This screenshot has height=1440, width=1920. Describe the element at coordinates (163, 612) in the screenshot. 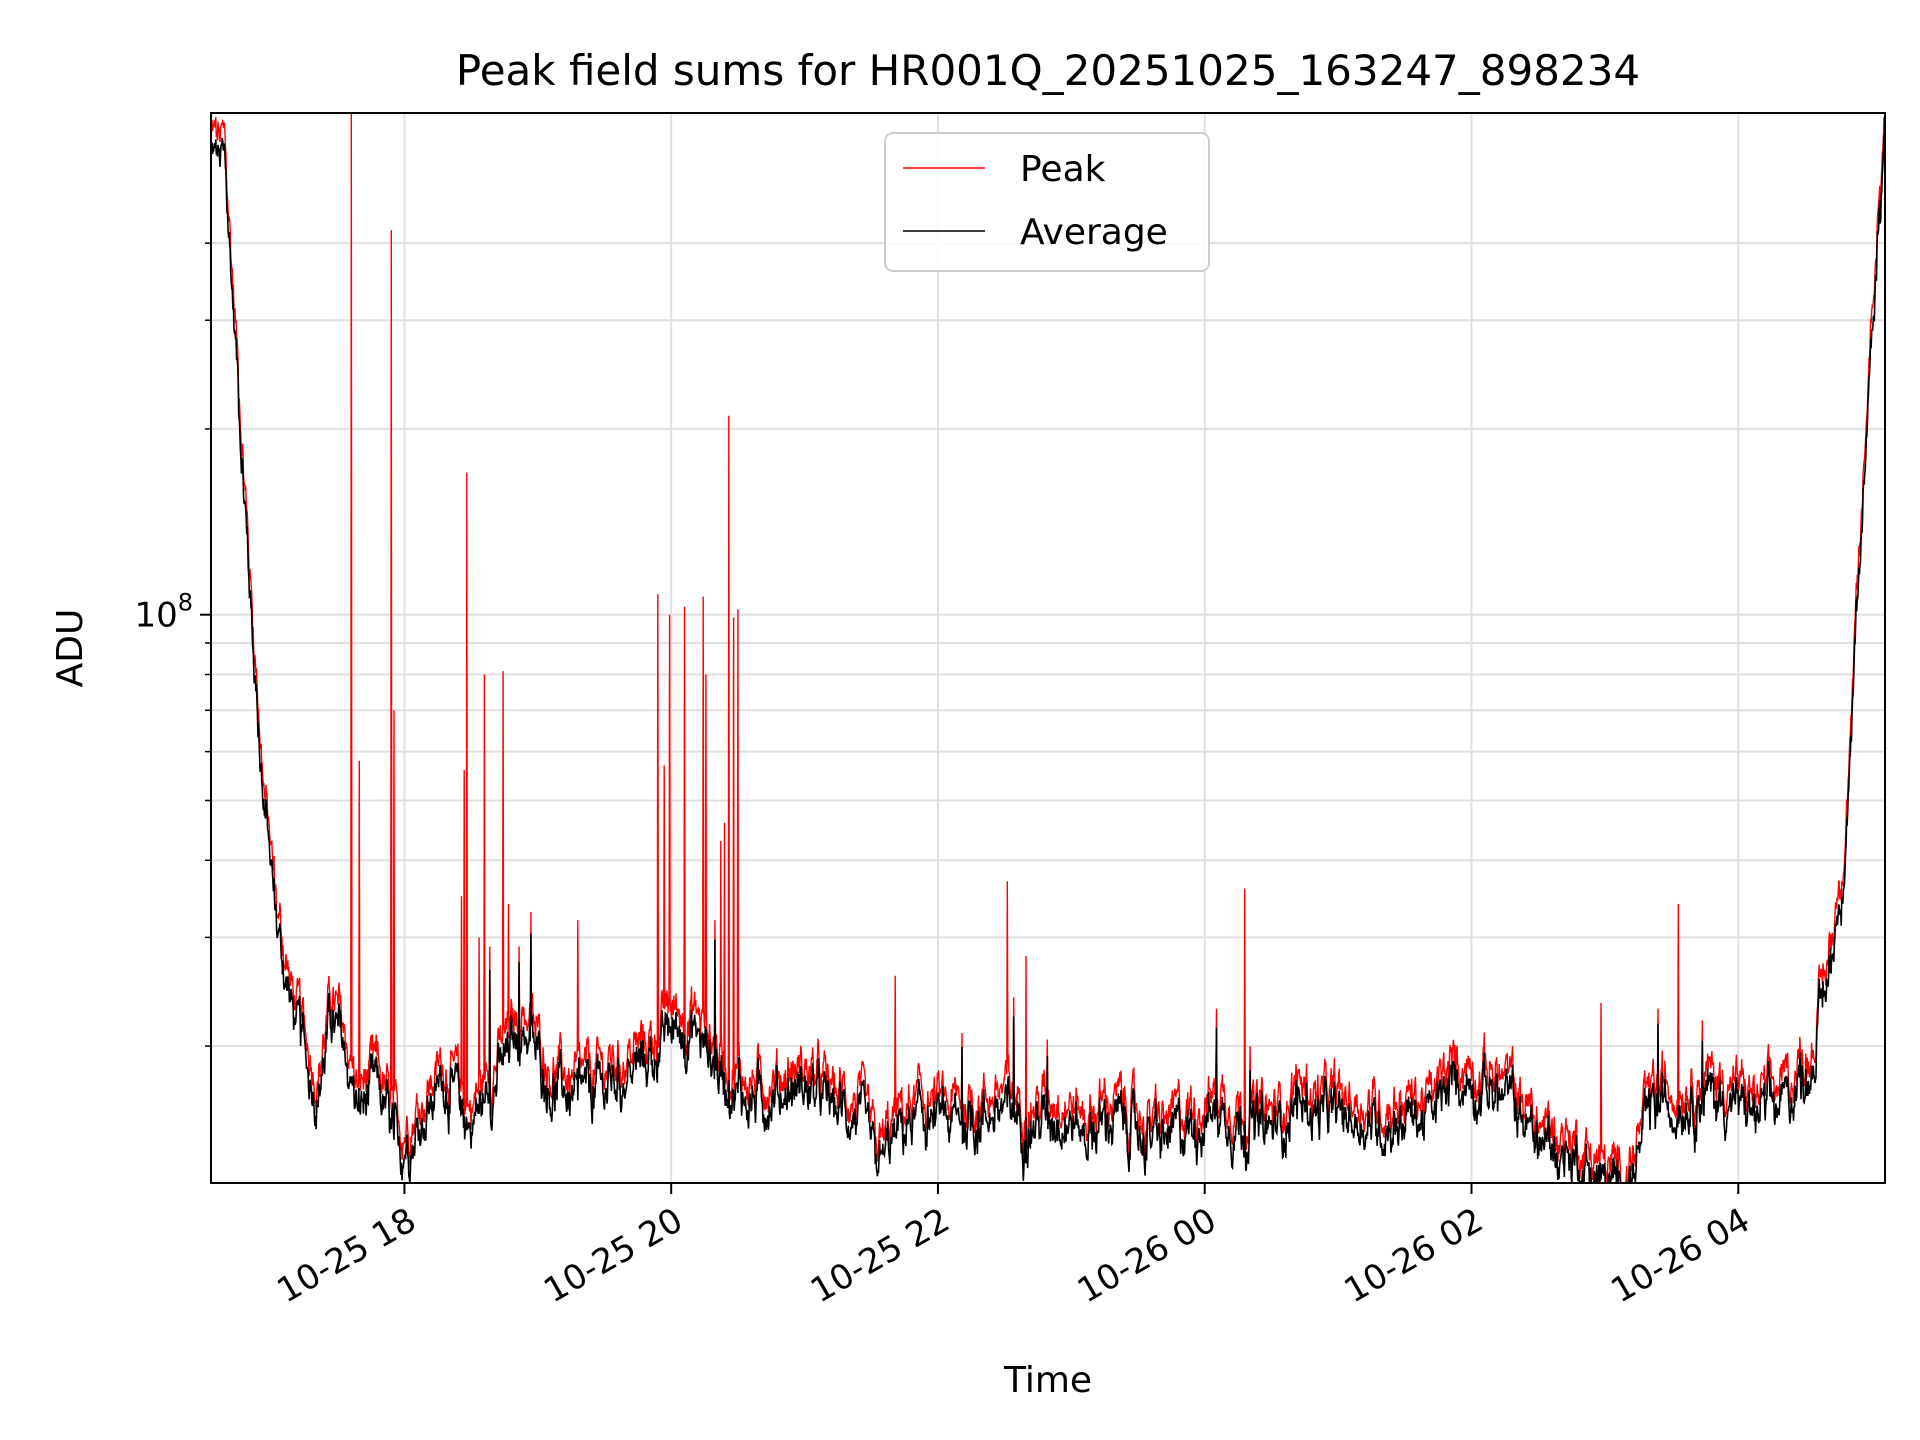

I see `y-tick-label: 108` at that location.